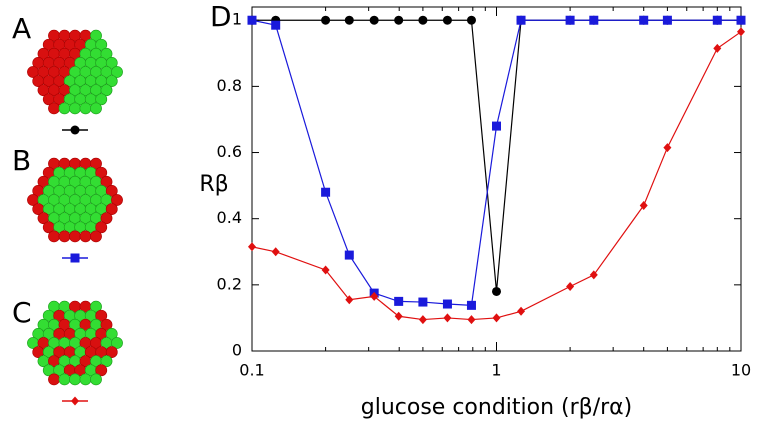 This screenshot has width=759, height=429. Describe the element at coordinates (229, 217) in the screenshot. I see `y-tick-label: 0.4` at that location.